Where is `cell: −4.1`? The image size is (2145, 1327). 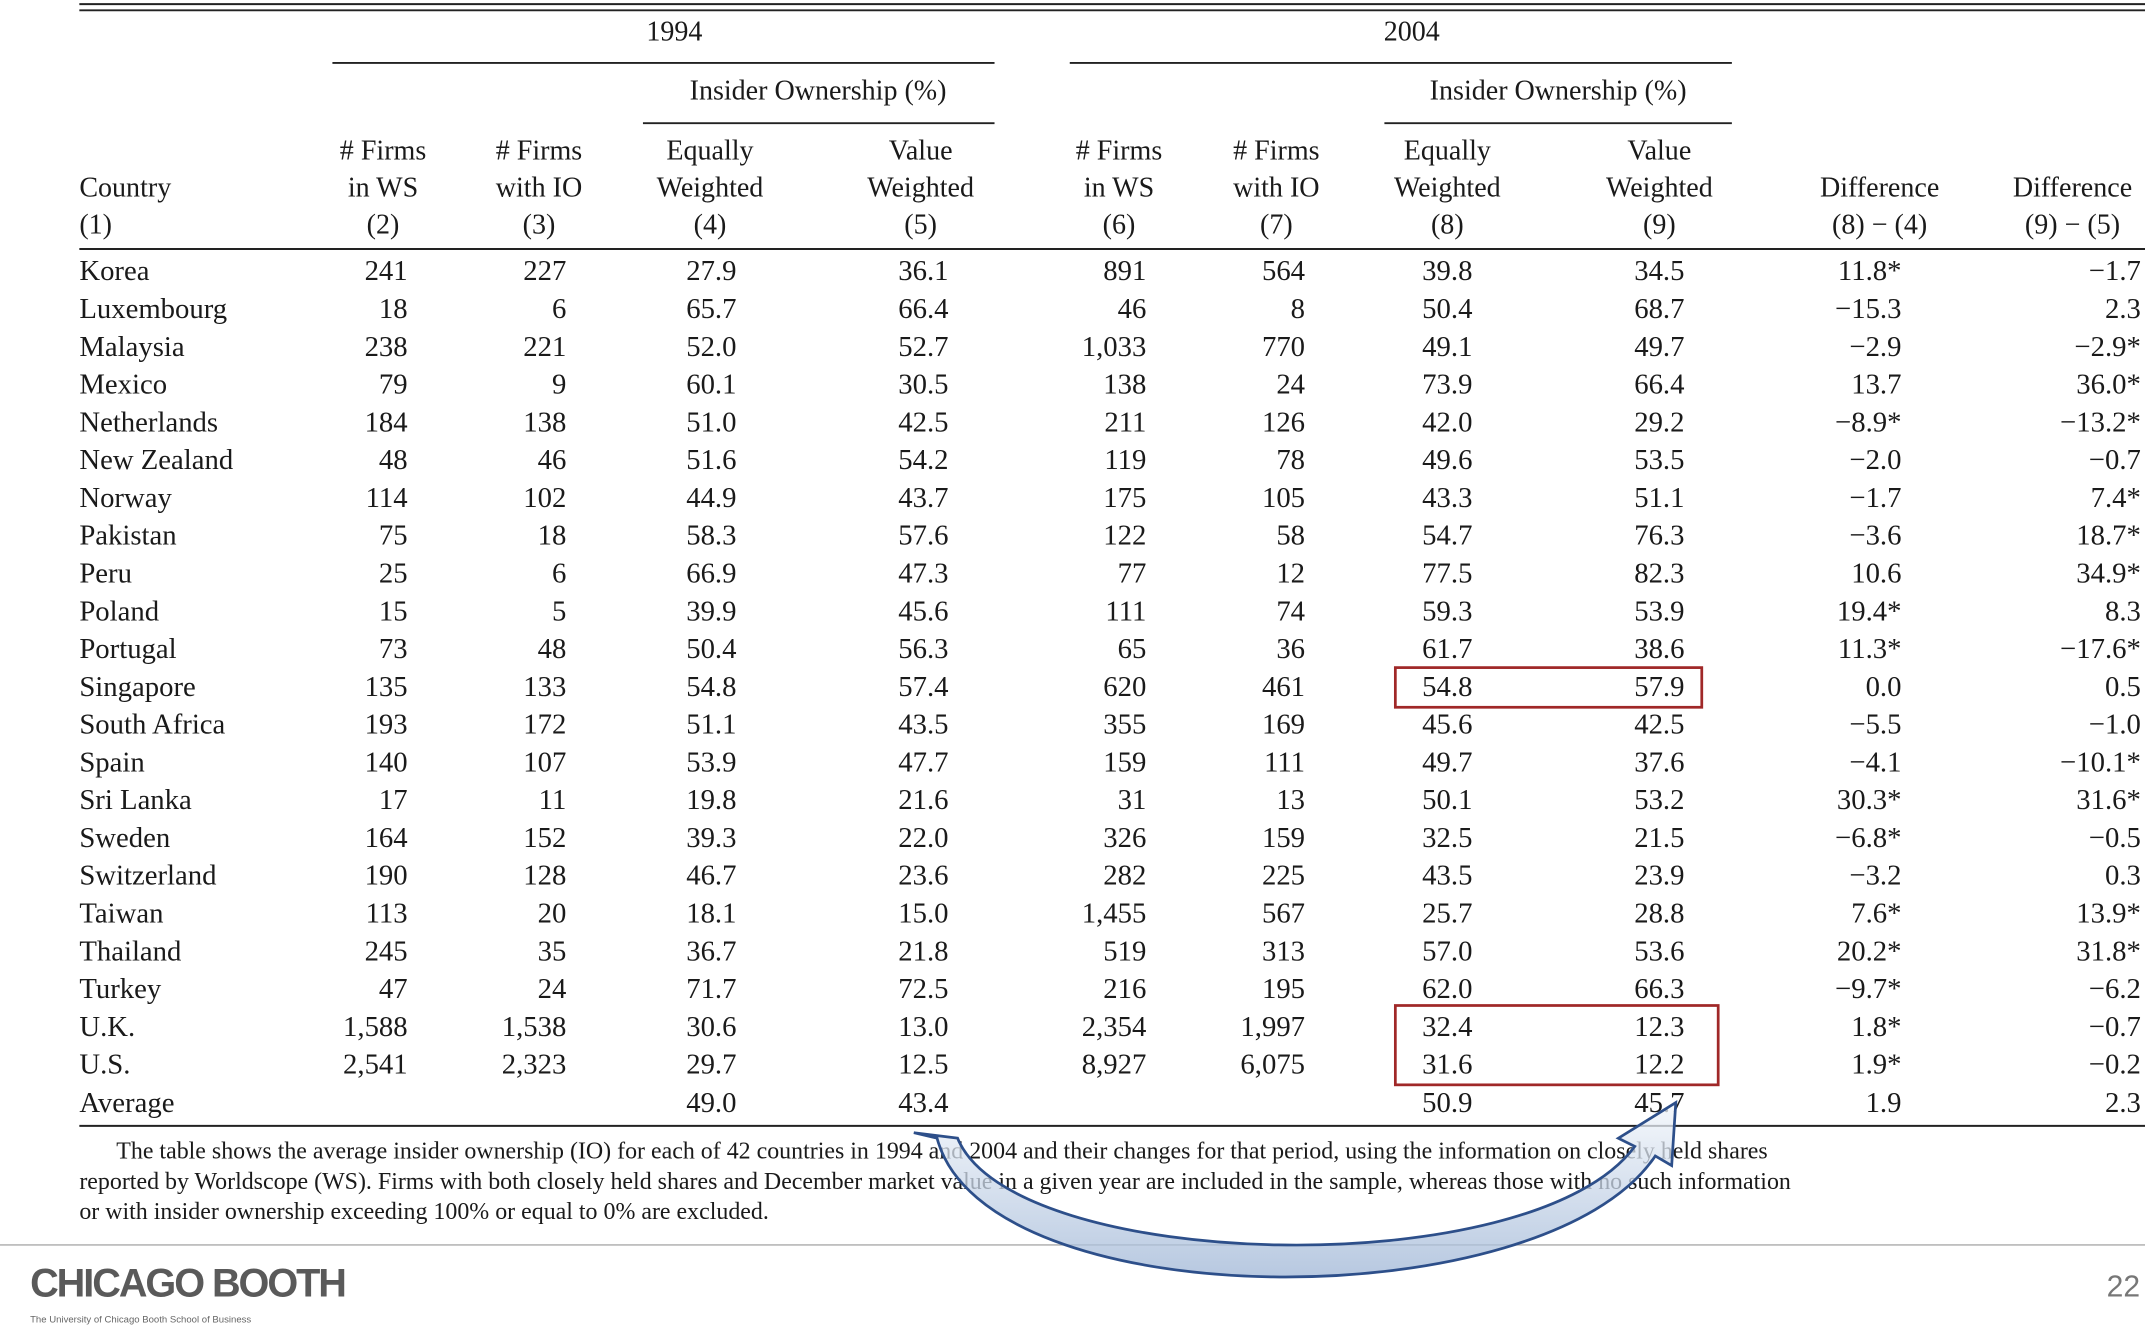 cell: −4.1 is located at coordinates (1875, 762).